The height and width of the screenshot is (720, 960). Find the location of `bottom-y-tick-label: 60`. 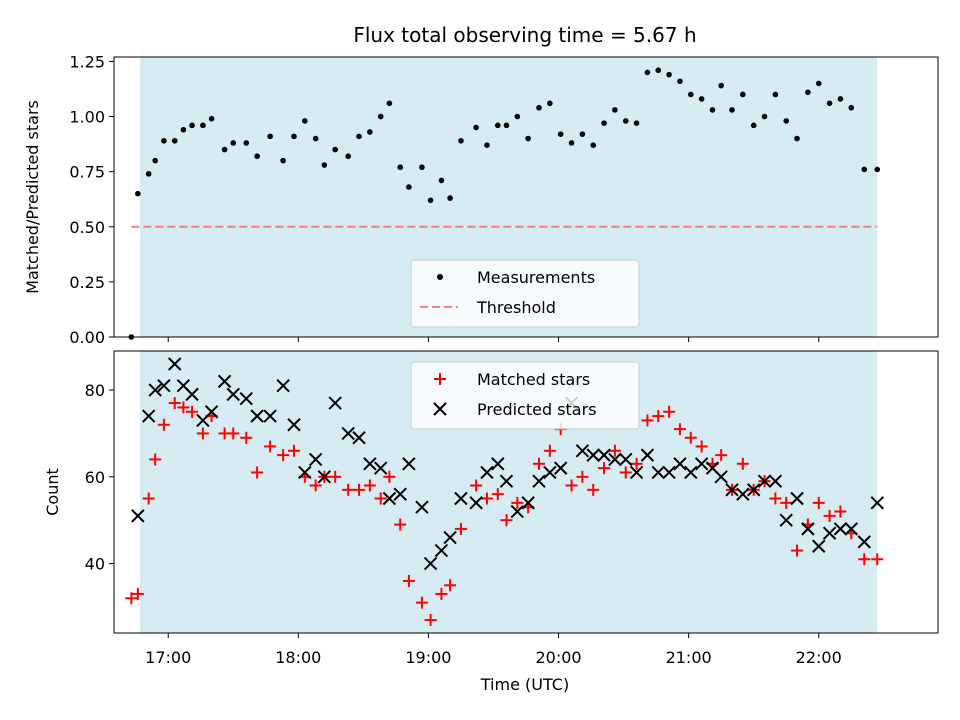

bottom-y-tick-label: 60 is located at coordinates (95, 477).